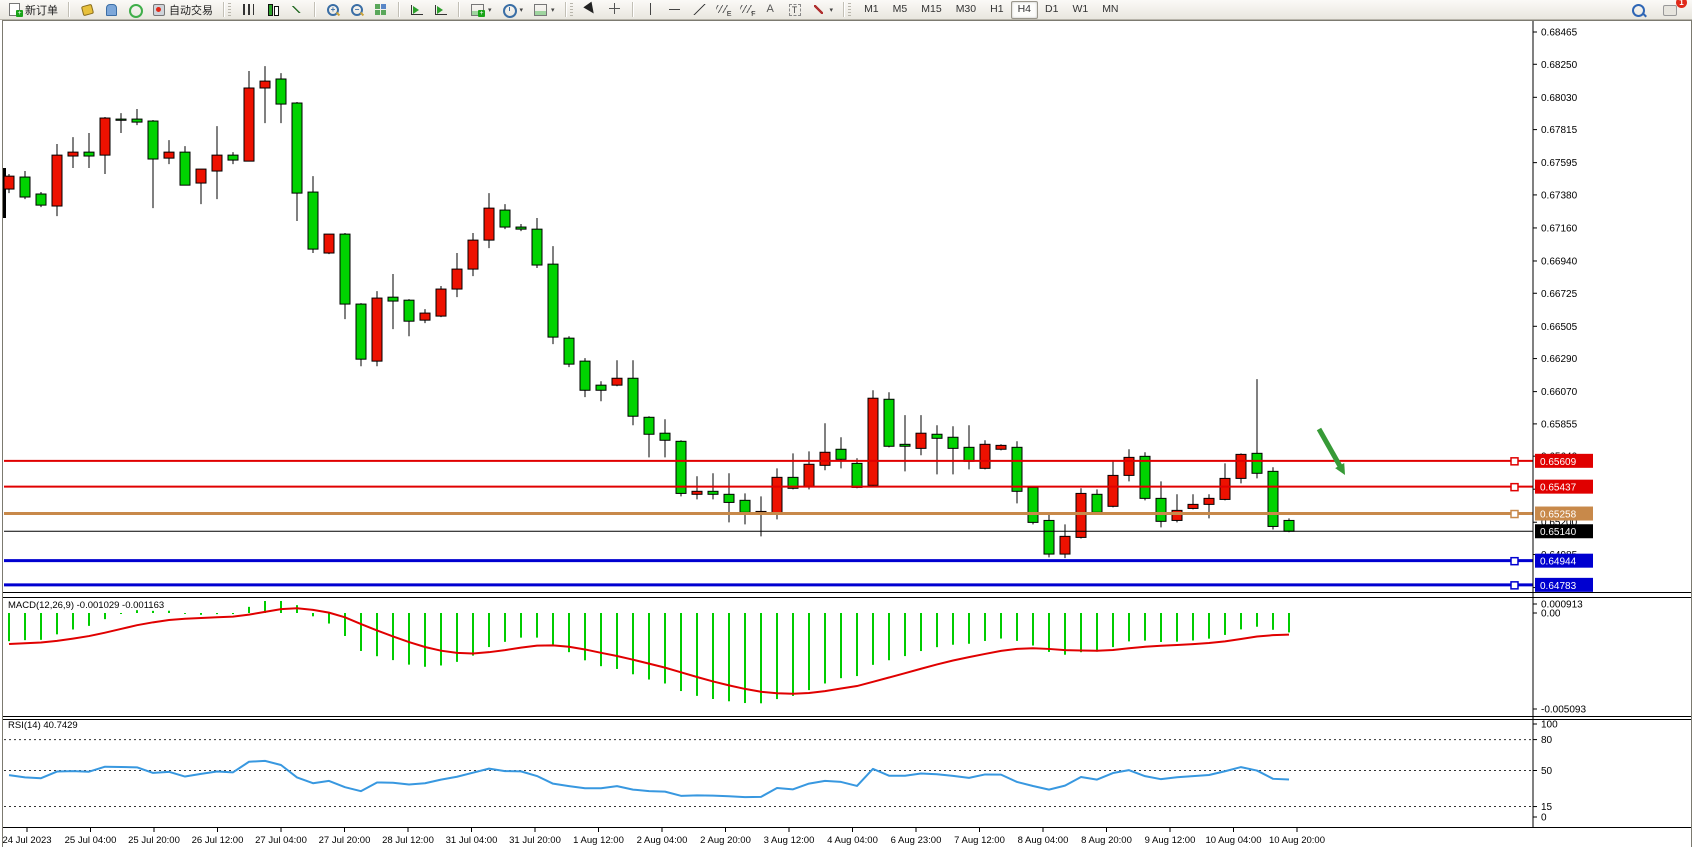 The height and width of the screenshot is (847, 1692). What do you see at coordinates (513, 9) in the screenshot?
I see `periods-button: ▾` at bounding box center [513, 9].